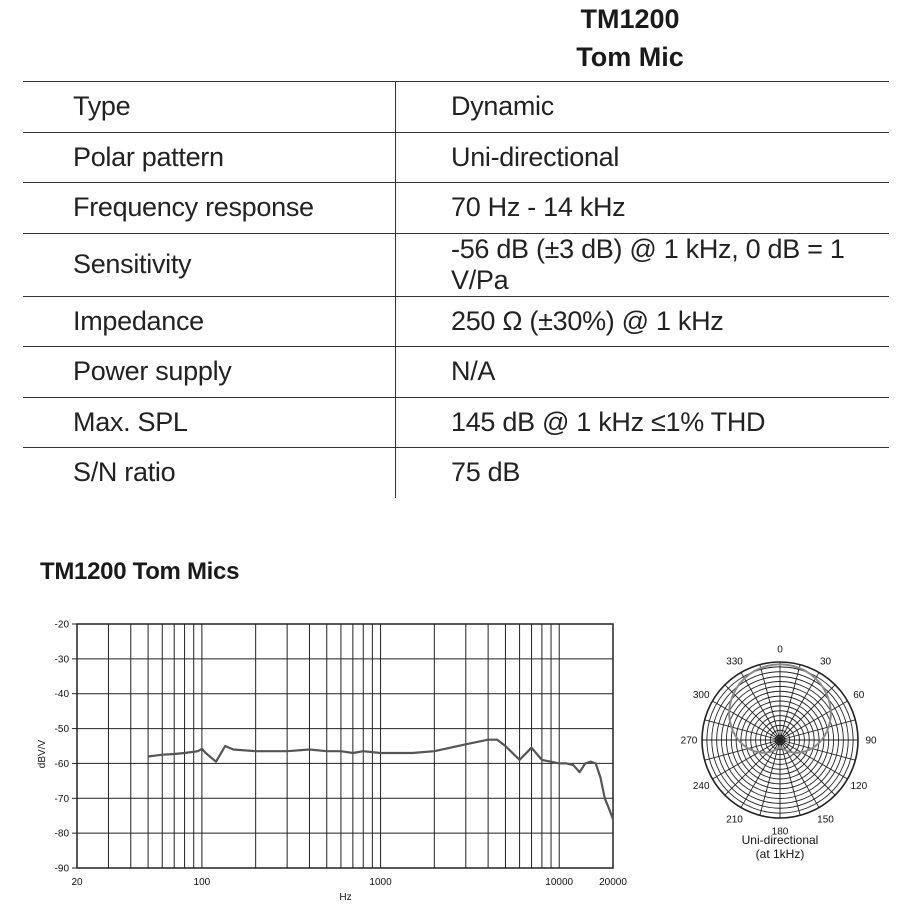 The height and width of the screenshot is (921, 911). I want to click on polar-angle-label: 60, so click(859, 695).